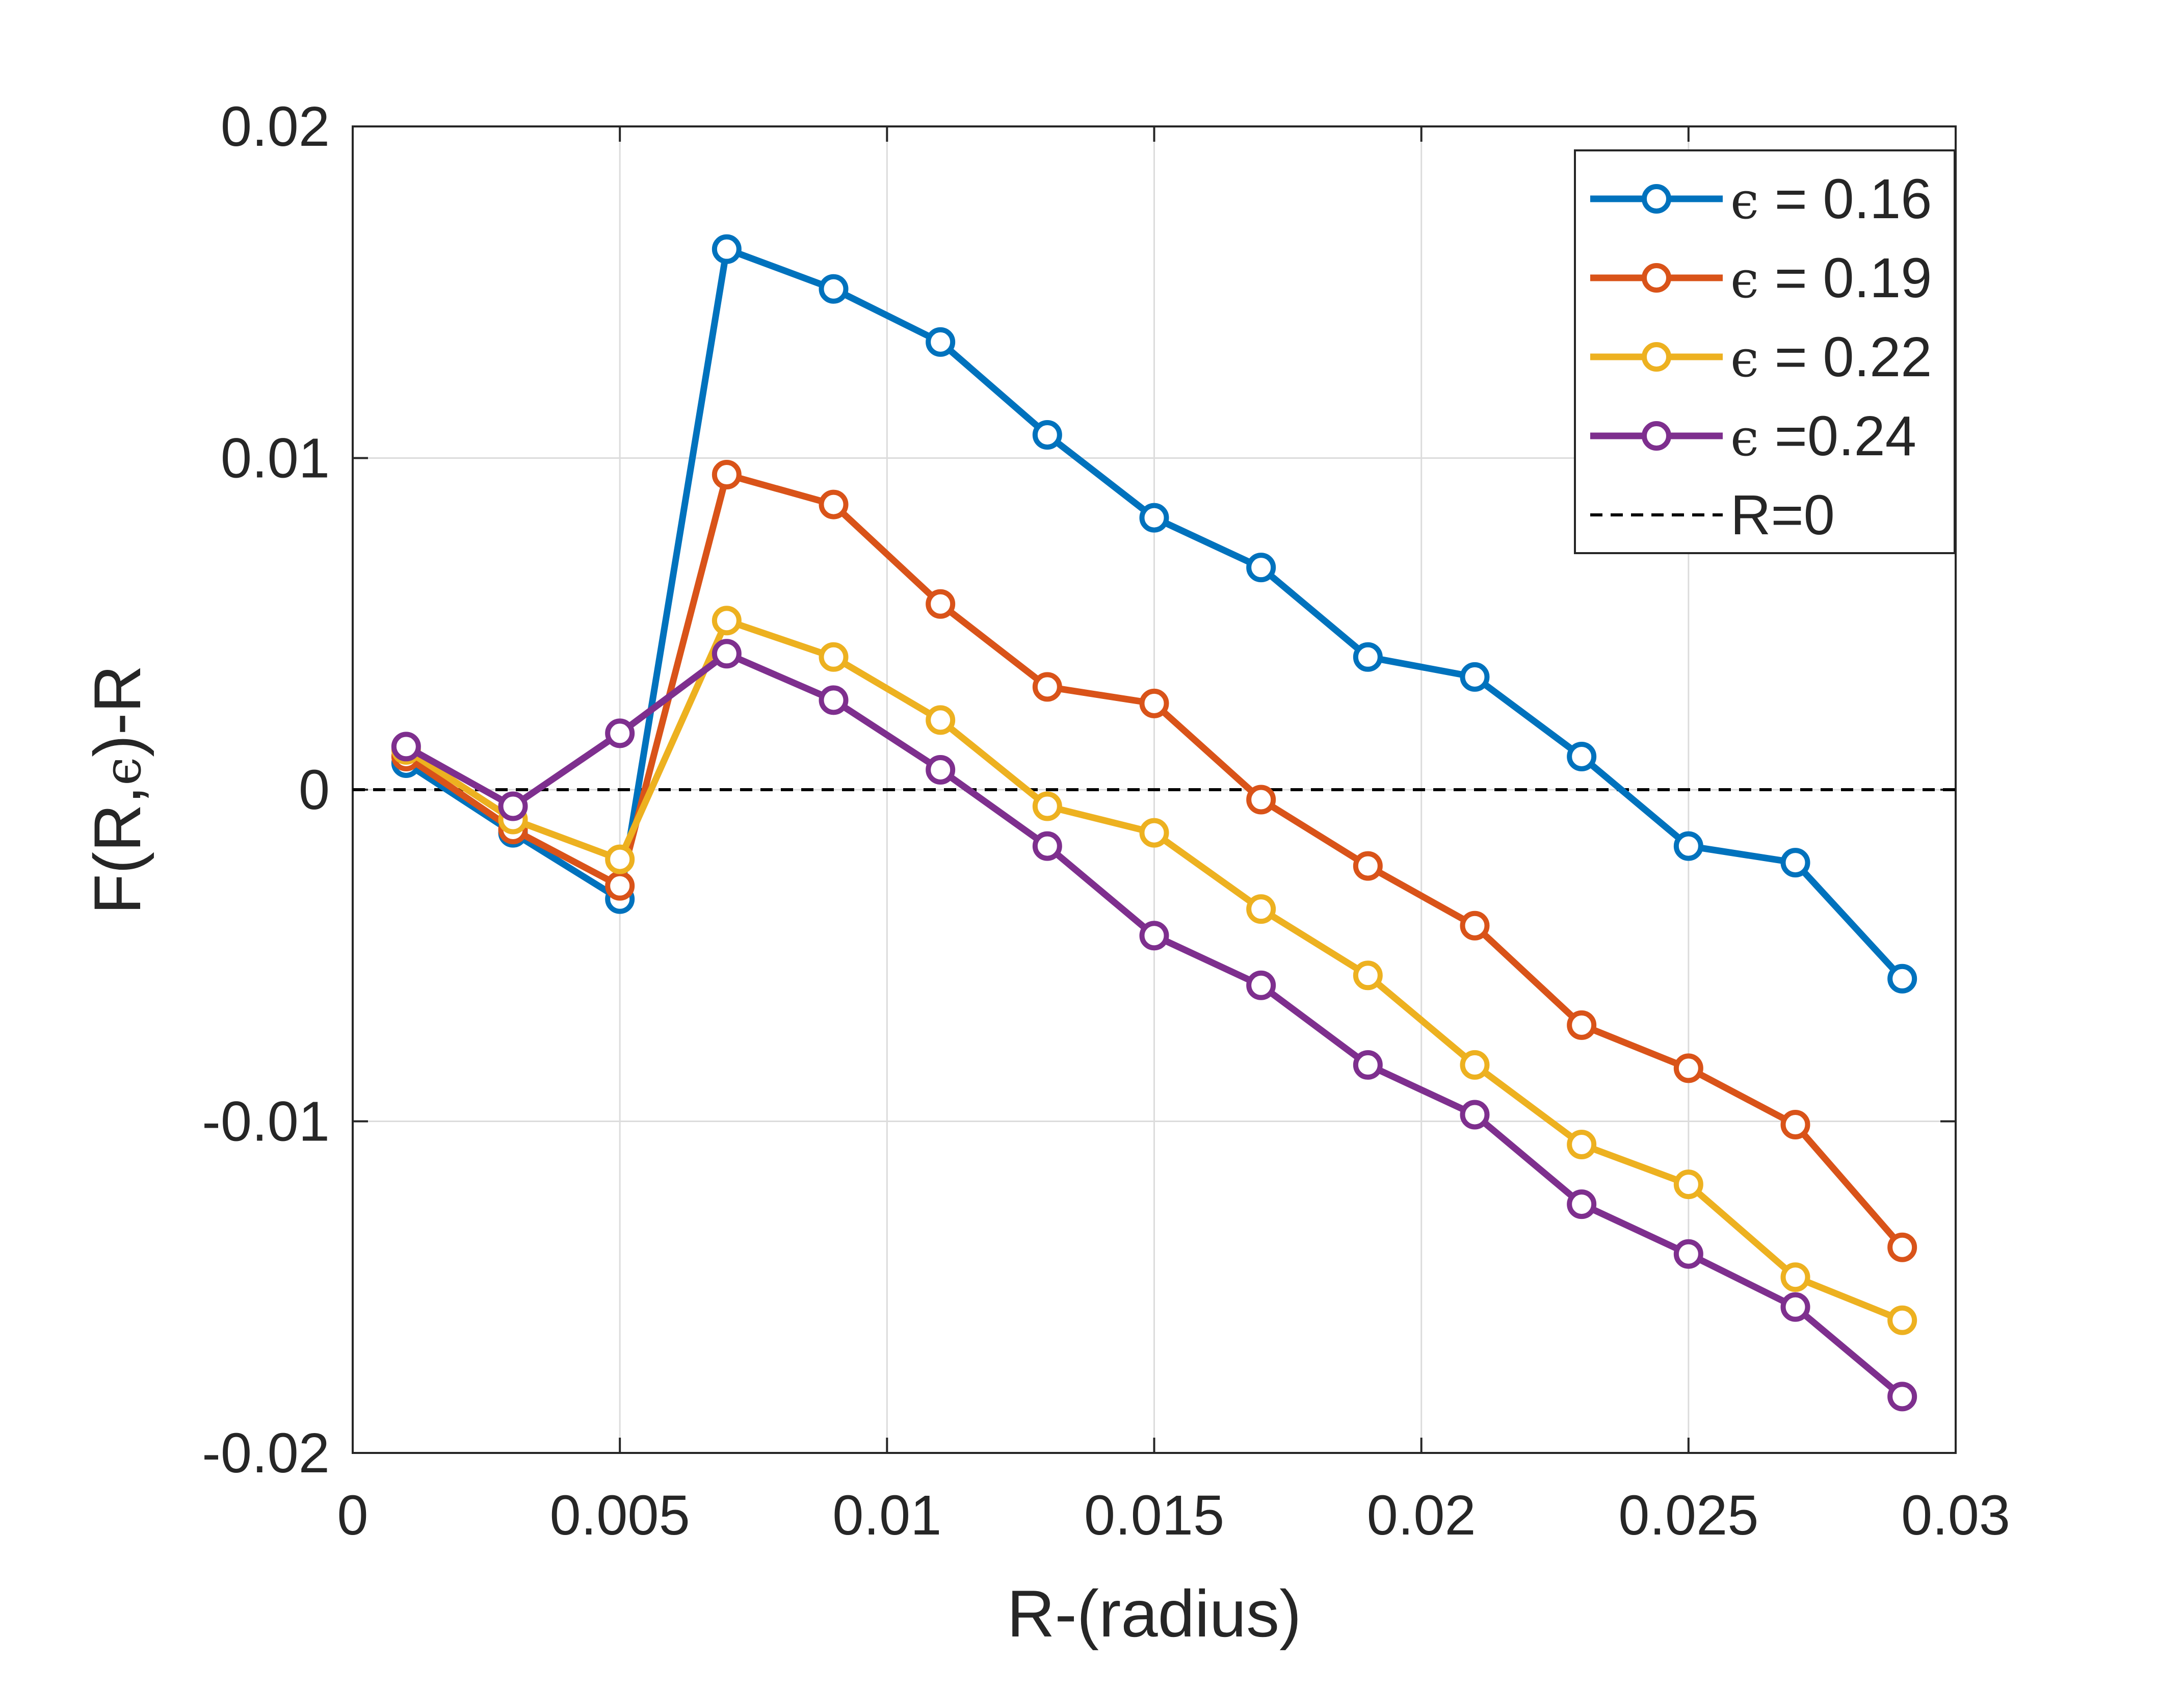 The image size is (2184, 1690). What do you see at coordinates (1845, 278) in the screenshot?
I see `legend-value: = 0.19` at bounding box center [1845, 278].